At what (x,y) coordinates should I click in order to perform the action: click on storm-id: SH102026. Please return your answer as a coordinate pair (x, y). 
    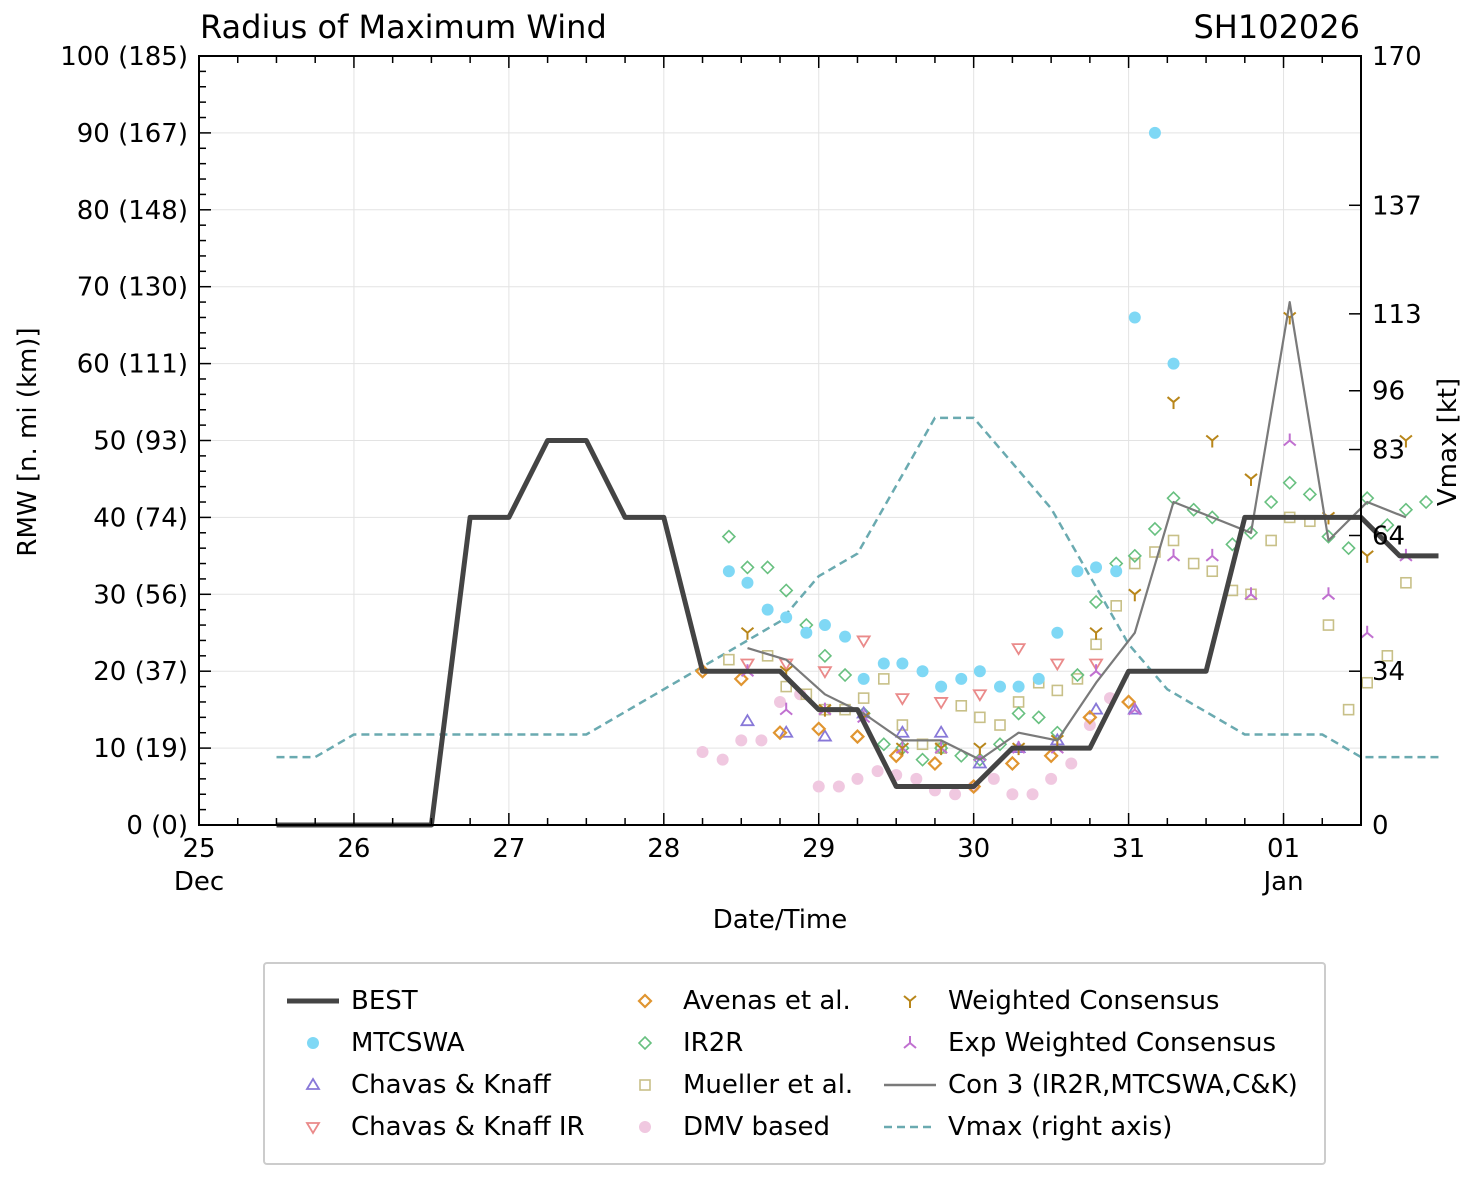
    Looking at the image, I should click on (1276, 27).